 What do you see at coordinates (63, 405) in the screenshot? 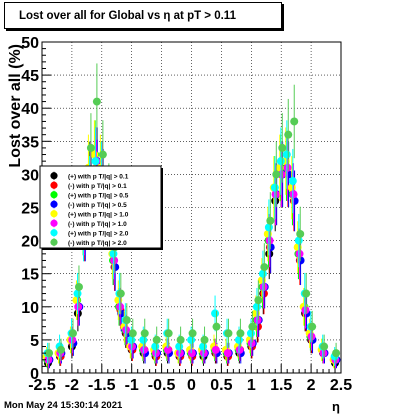
I see `timestamp: Mon May 24 15:30:14 2021` at bounding box center [63, 405].